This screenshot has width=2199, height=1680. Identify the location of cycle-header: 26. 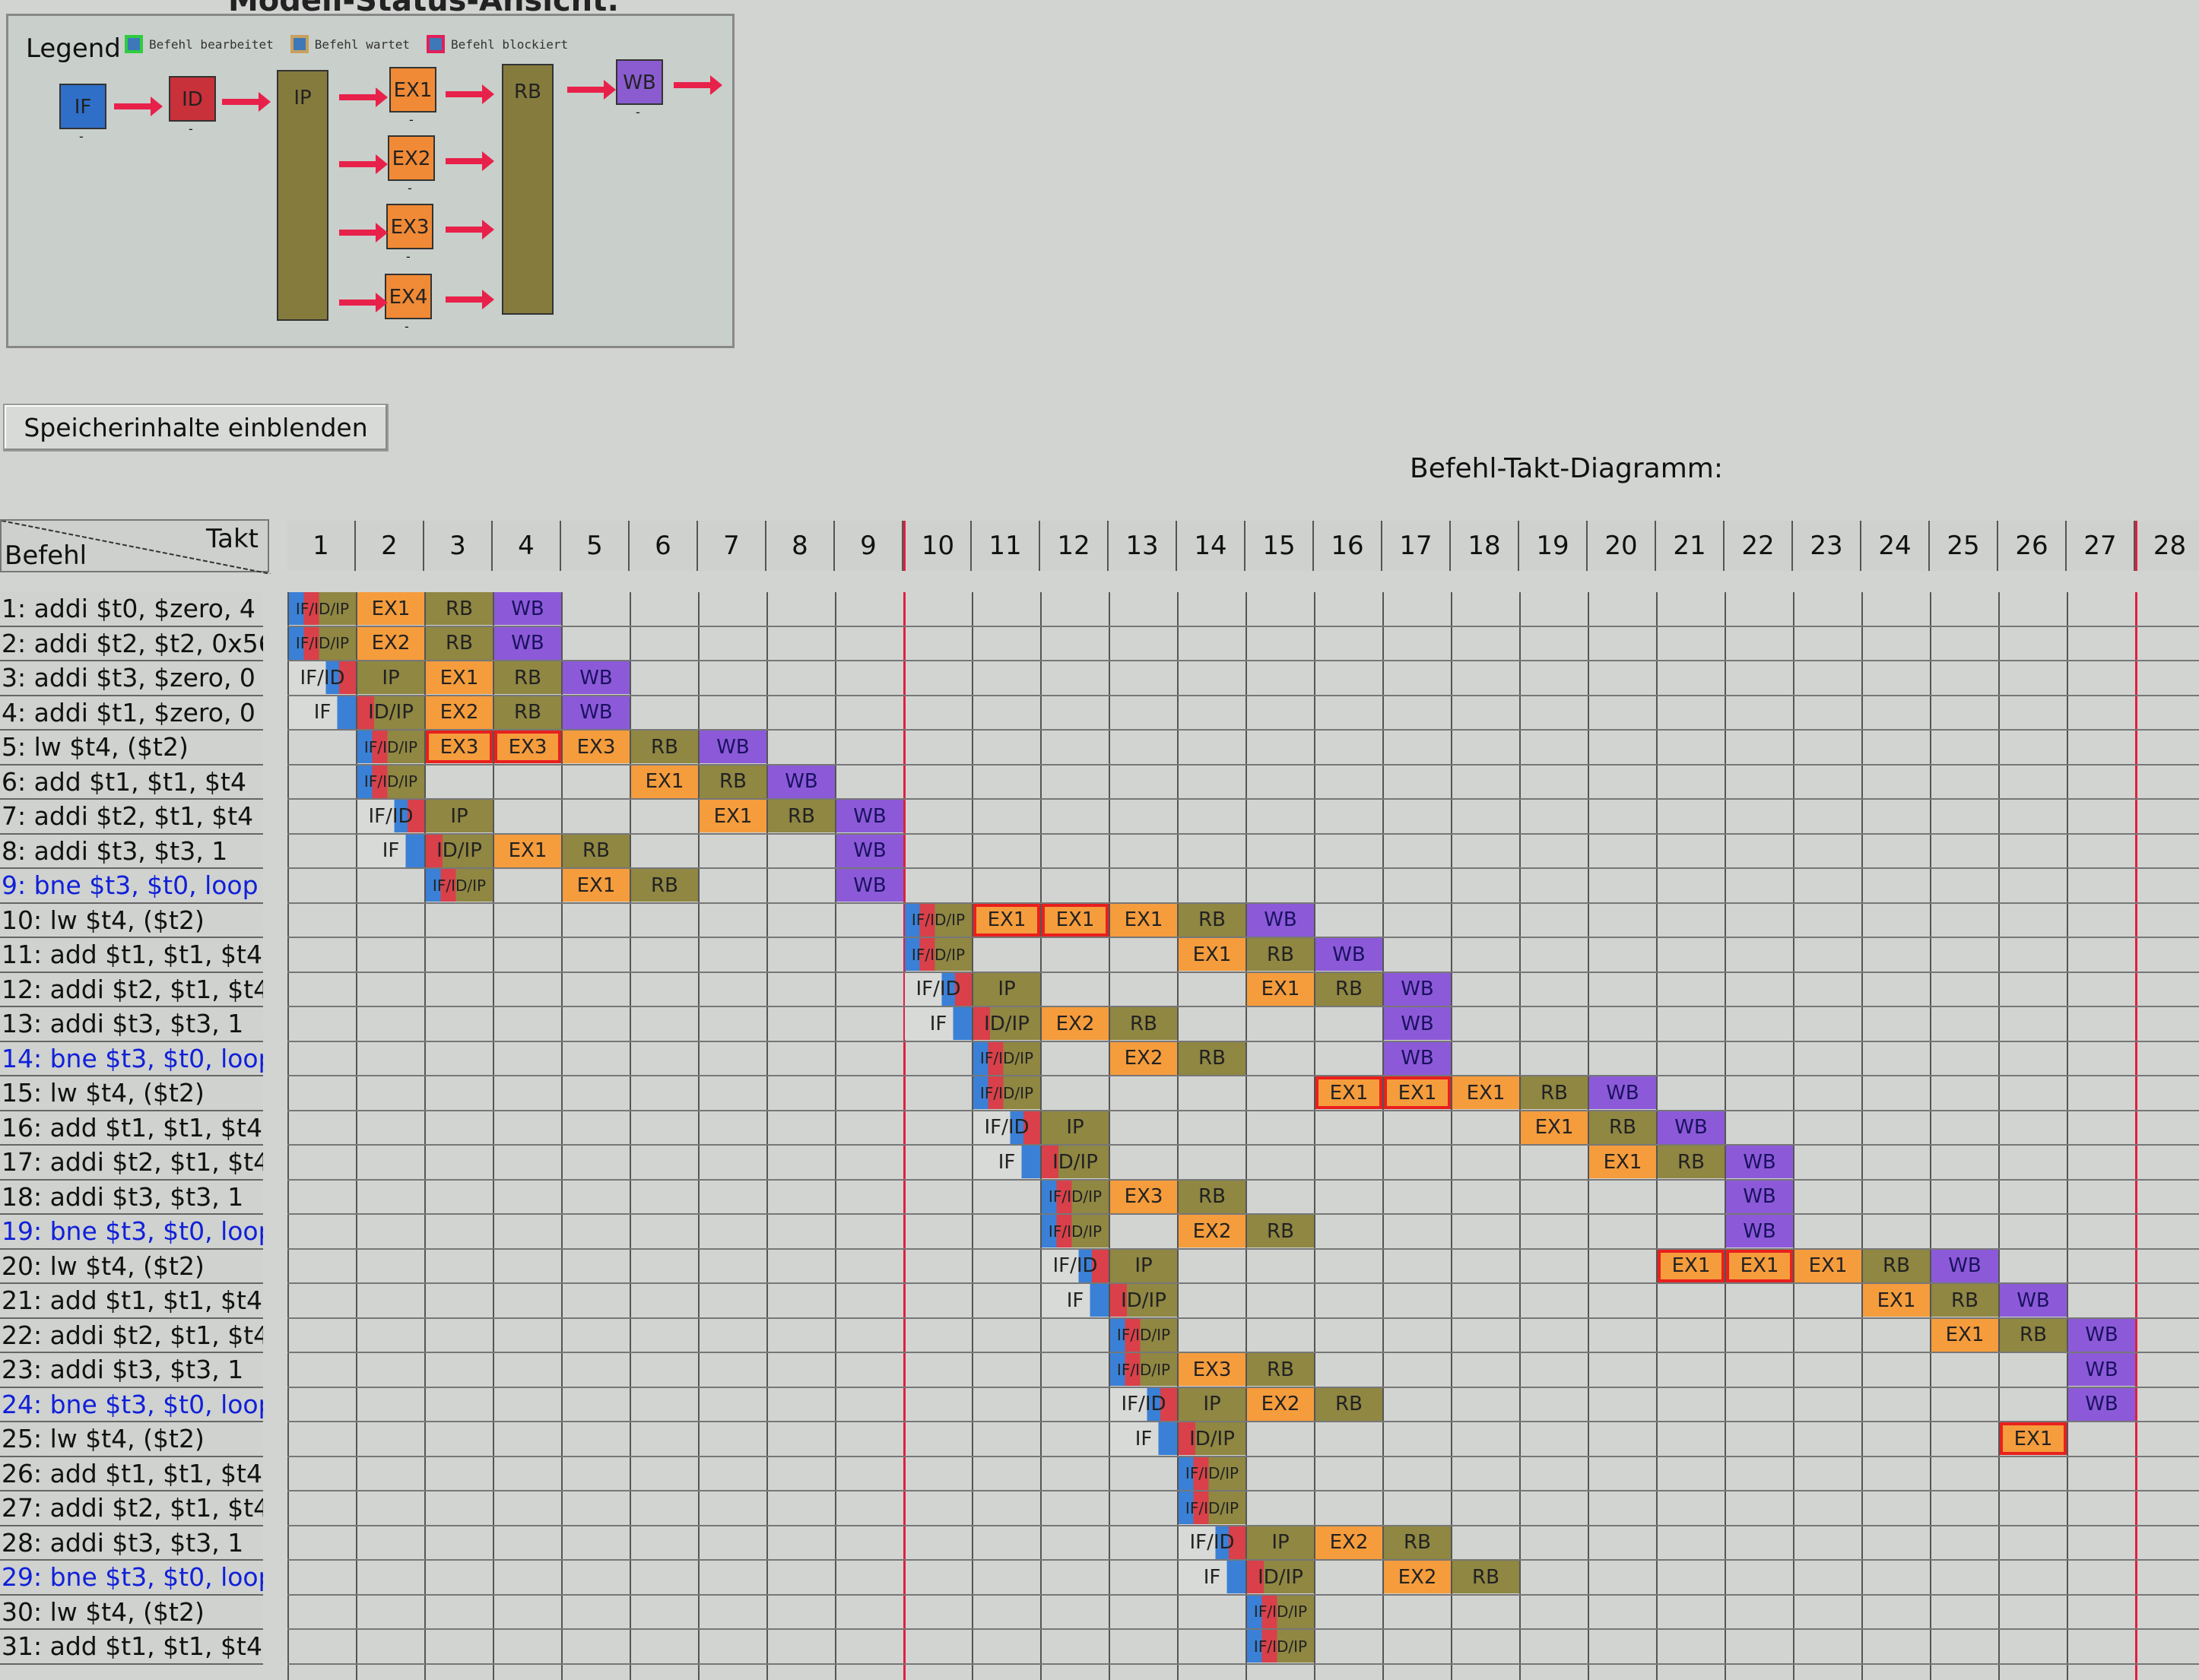
(2032, 546).